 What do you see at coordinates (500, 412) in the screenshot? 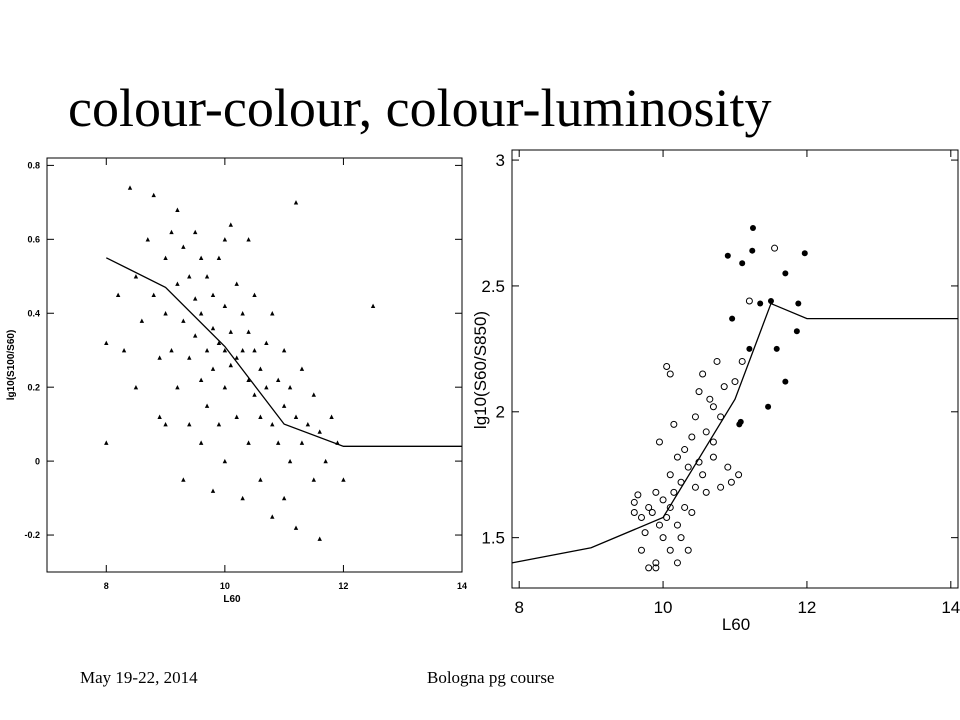
I see `y-tick-label: 2` at bounding box center [500, 412].